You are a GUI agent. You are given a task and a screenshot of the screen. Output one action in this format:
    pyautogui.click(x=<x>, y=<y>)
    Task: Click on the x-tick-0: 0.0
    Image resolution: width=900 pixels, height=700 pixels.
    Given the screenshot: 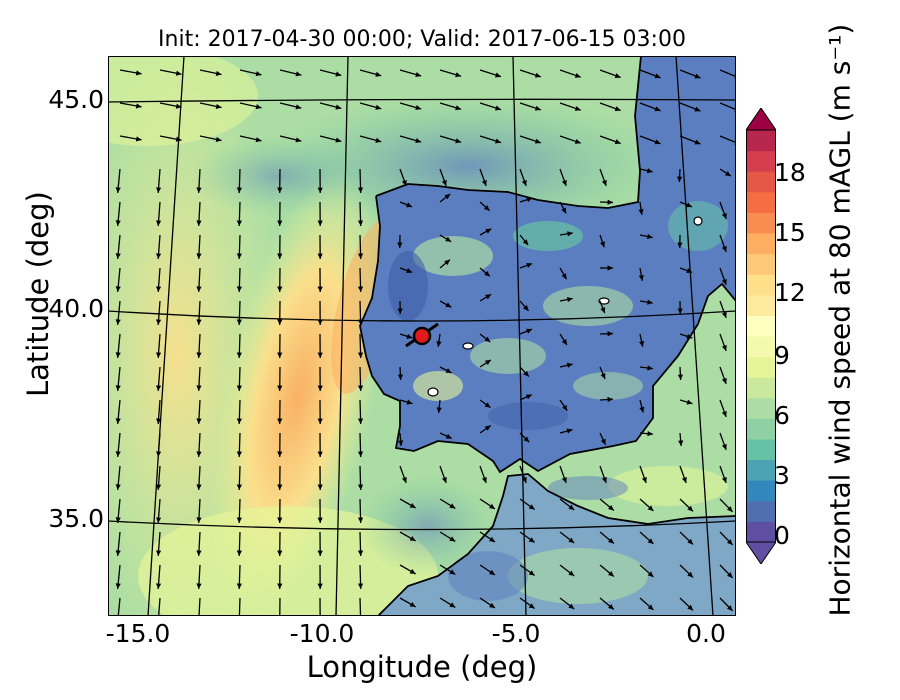 What is the action you would take?
    pyautogui.click(x=706, y=633)
    